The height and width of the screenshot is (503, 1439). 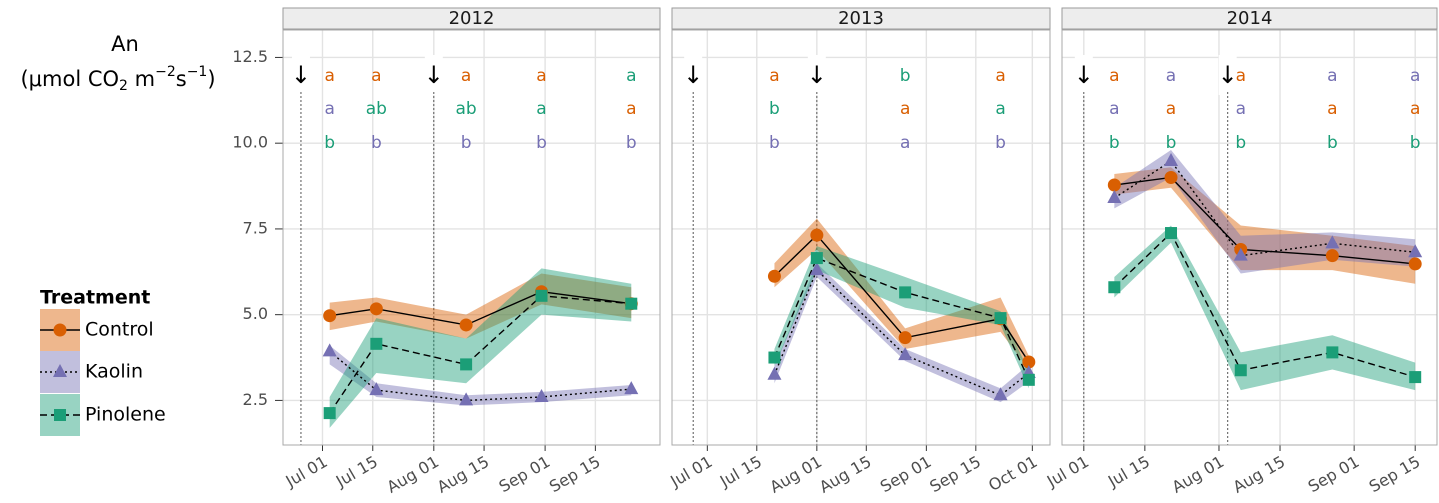 I want to click on series-line, so click(x=480, y=354).